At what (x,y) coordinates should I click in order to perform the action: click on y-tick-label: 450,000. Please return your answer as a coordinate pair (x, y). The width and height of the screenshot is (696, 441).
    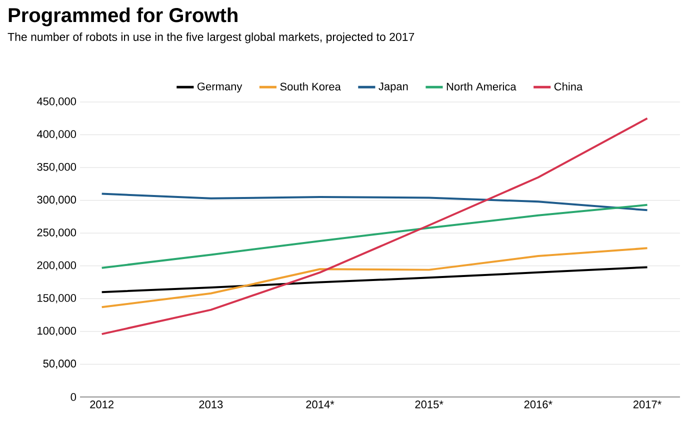
    Looking at the image, I should click on (56, 102).